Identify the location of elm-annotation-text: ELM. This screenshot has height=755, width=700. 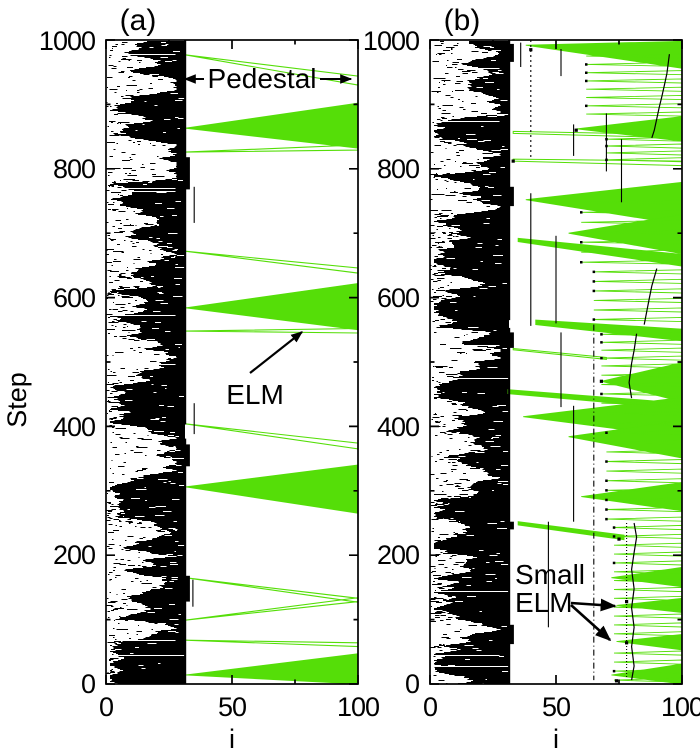
(255, 394).